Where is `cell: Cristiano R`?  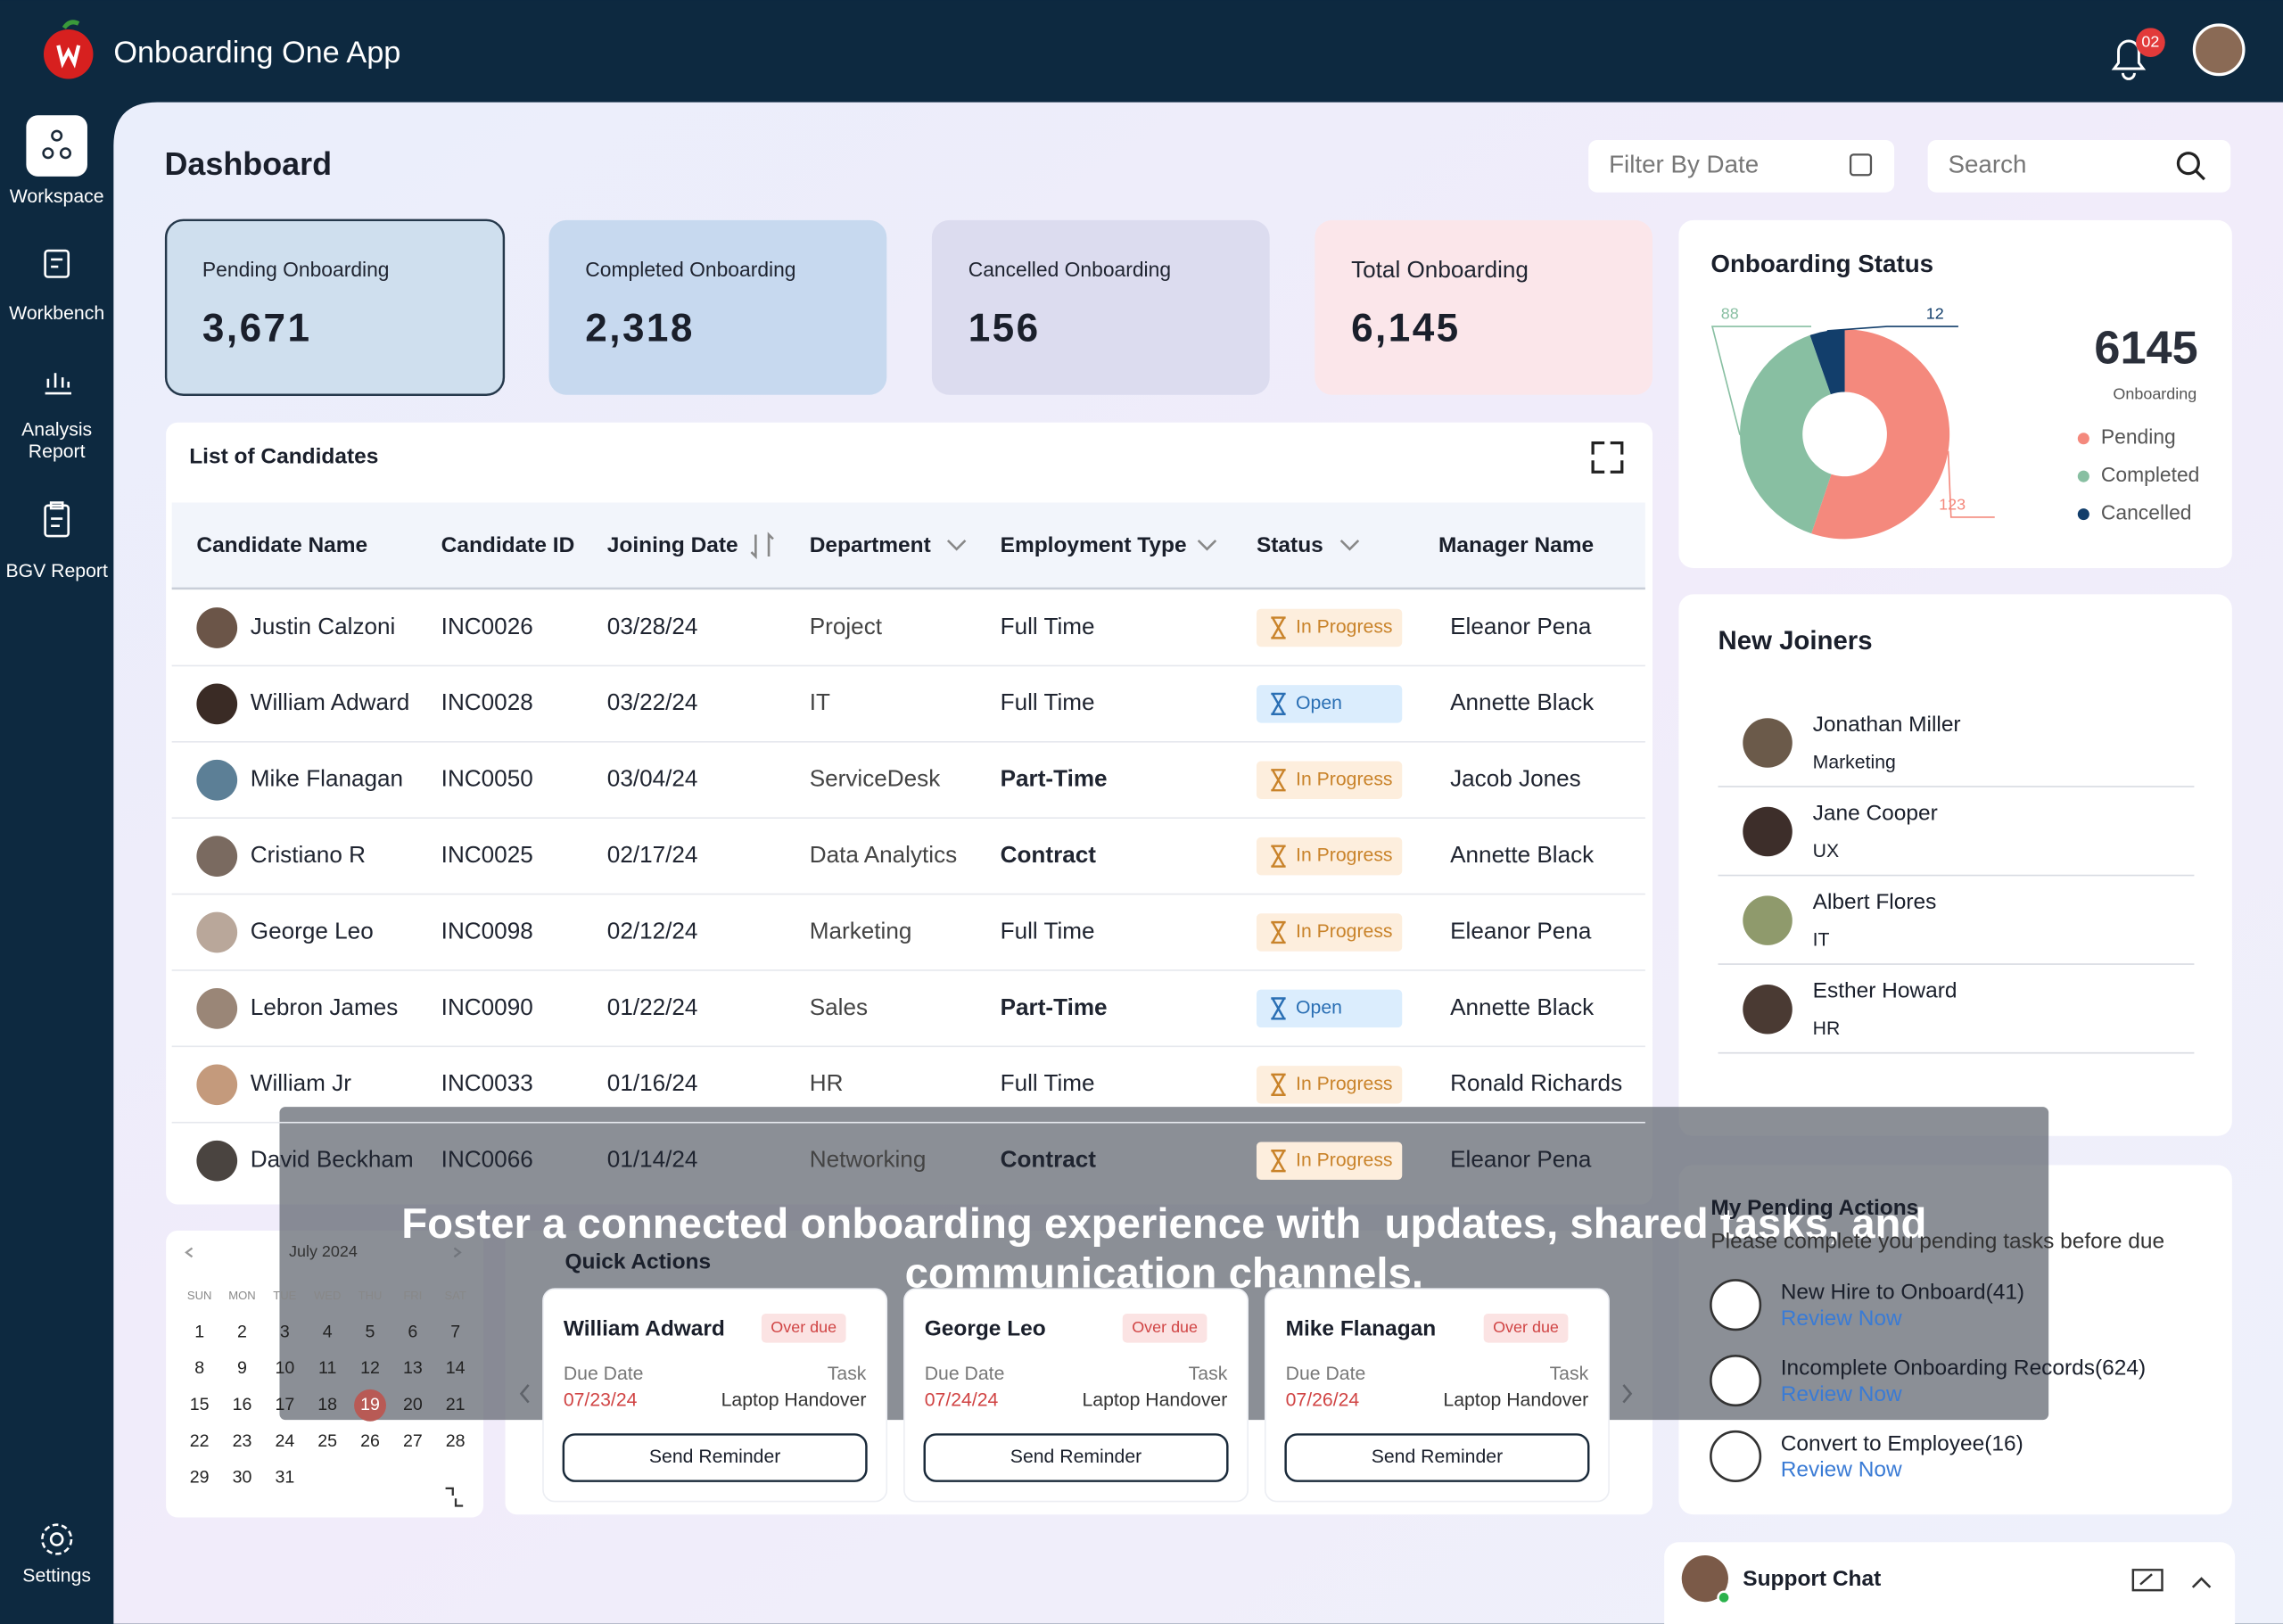
cell: Cristiano R is located at coordinates (308, 854).